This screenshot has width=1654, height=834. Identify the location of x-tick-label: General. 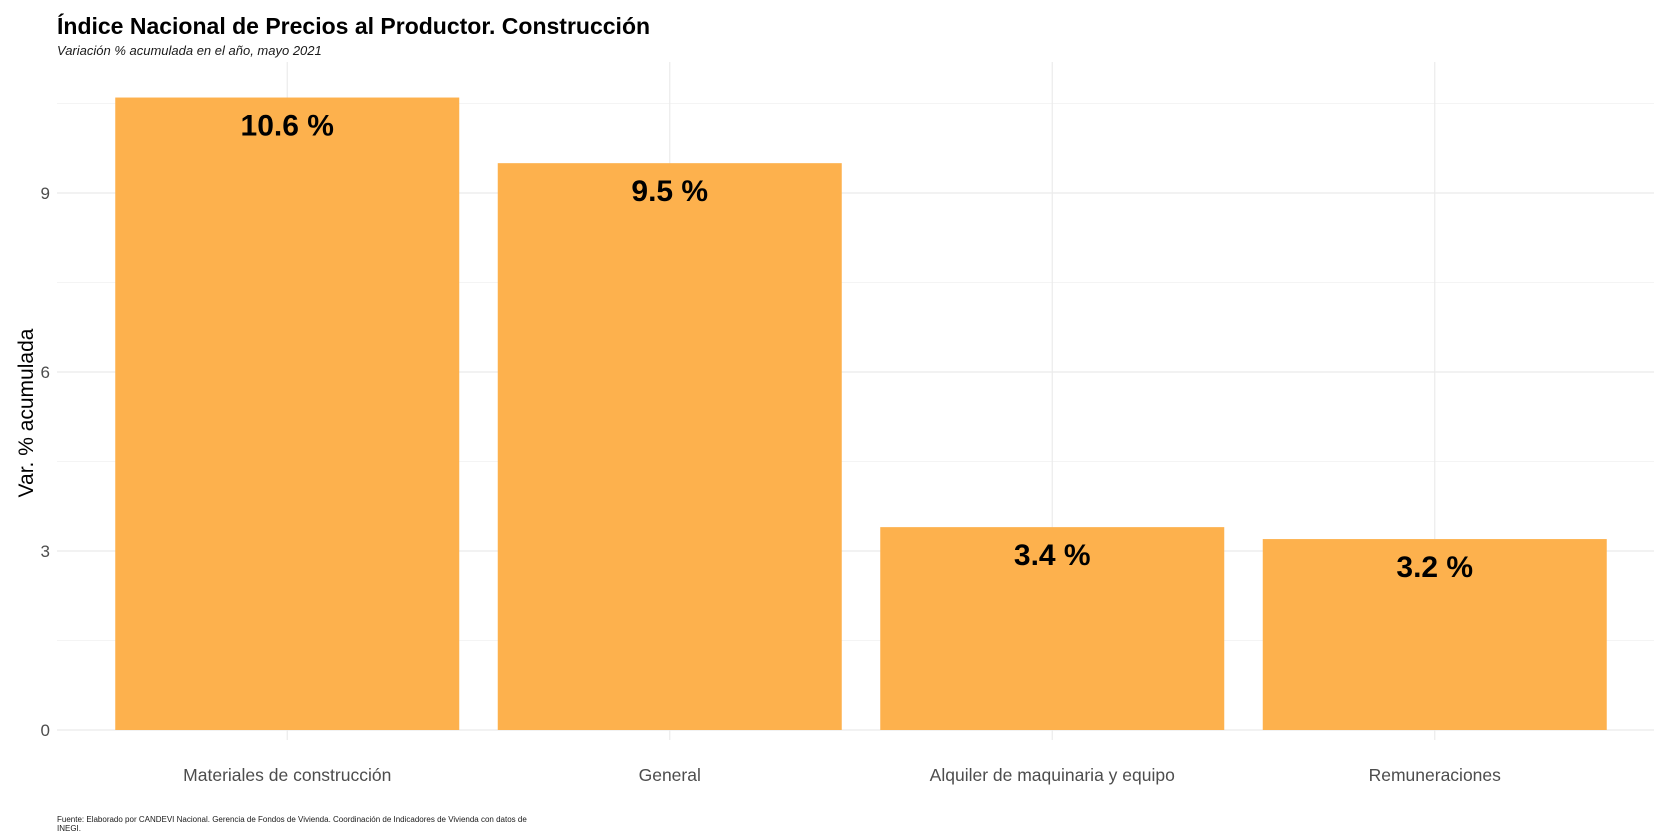
(670, 775).